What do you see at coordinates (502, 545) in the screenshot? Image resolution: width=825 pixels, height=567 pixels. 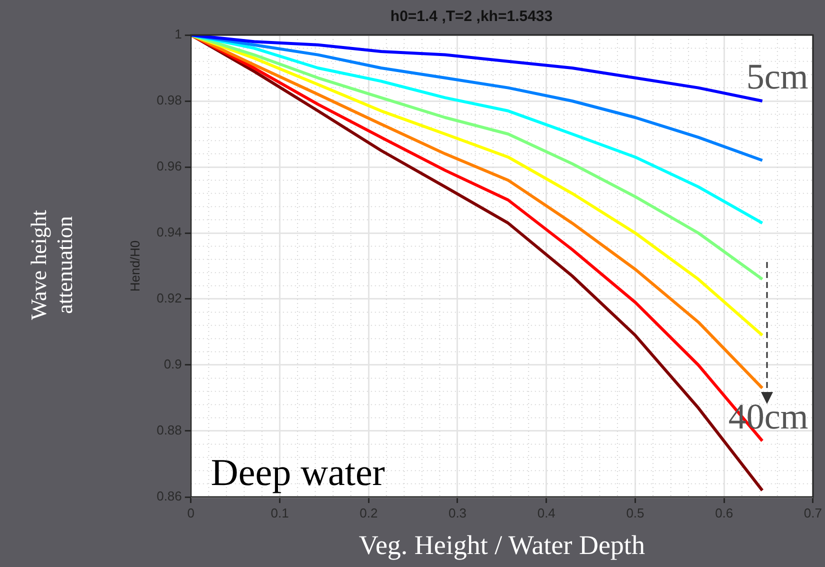 I see `x-axis-title: Veg. Height / Water Depth` at bounding box center [502, 545].